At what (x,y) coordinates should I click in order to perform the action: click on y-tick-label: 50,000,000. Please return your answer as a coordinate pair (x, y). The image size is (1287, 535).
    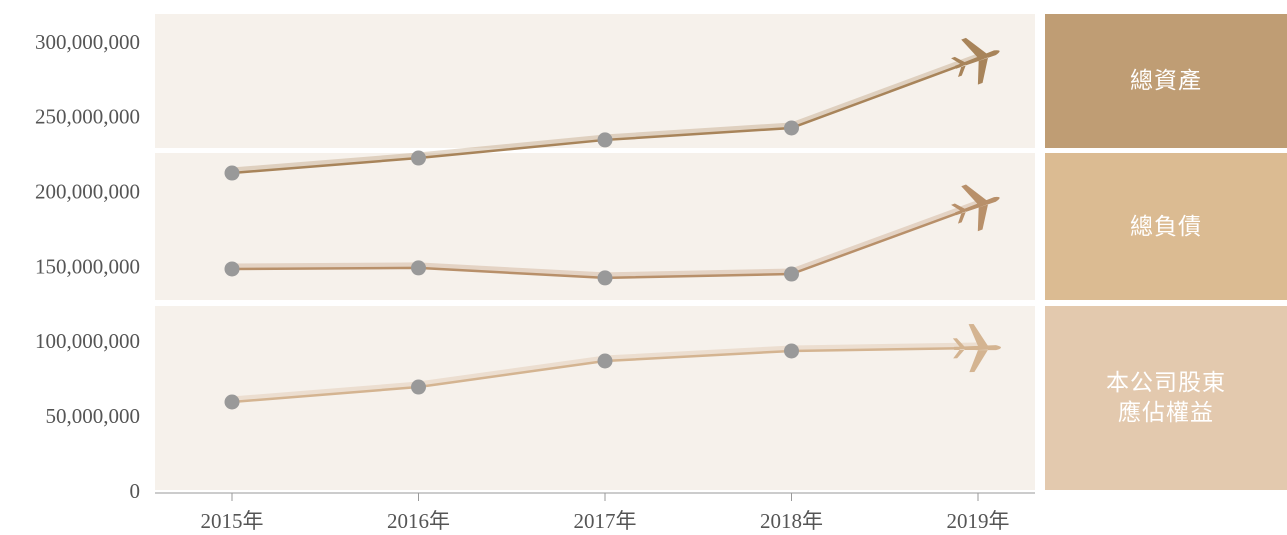
    Looking at the image, I should click on (93, 416).